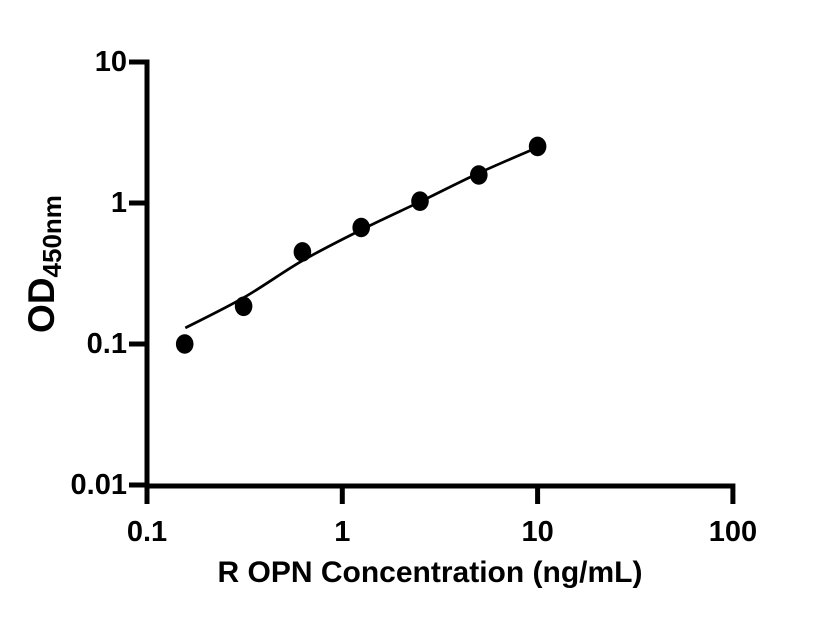 This screenshot has height=640, width=816. What do you see at coordinates (41, 305) in the screenshot?
I see `y-axis-title-main: OD` at bounding box center [41, 305].